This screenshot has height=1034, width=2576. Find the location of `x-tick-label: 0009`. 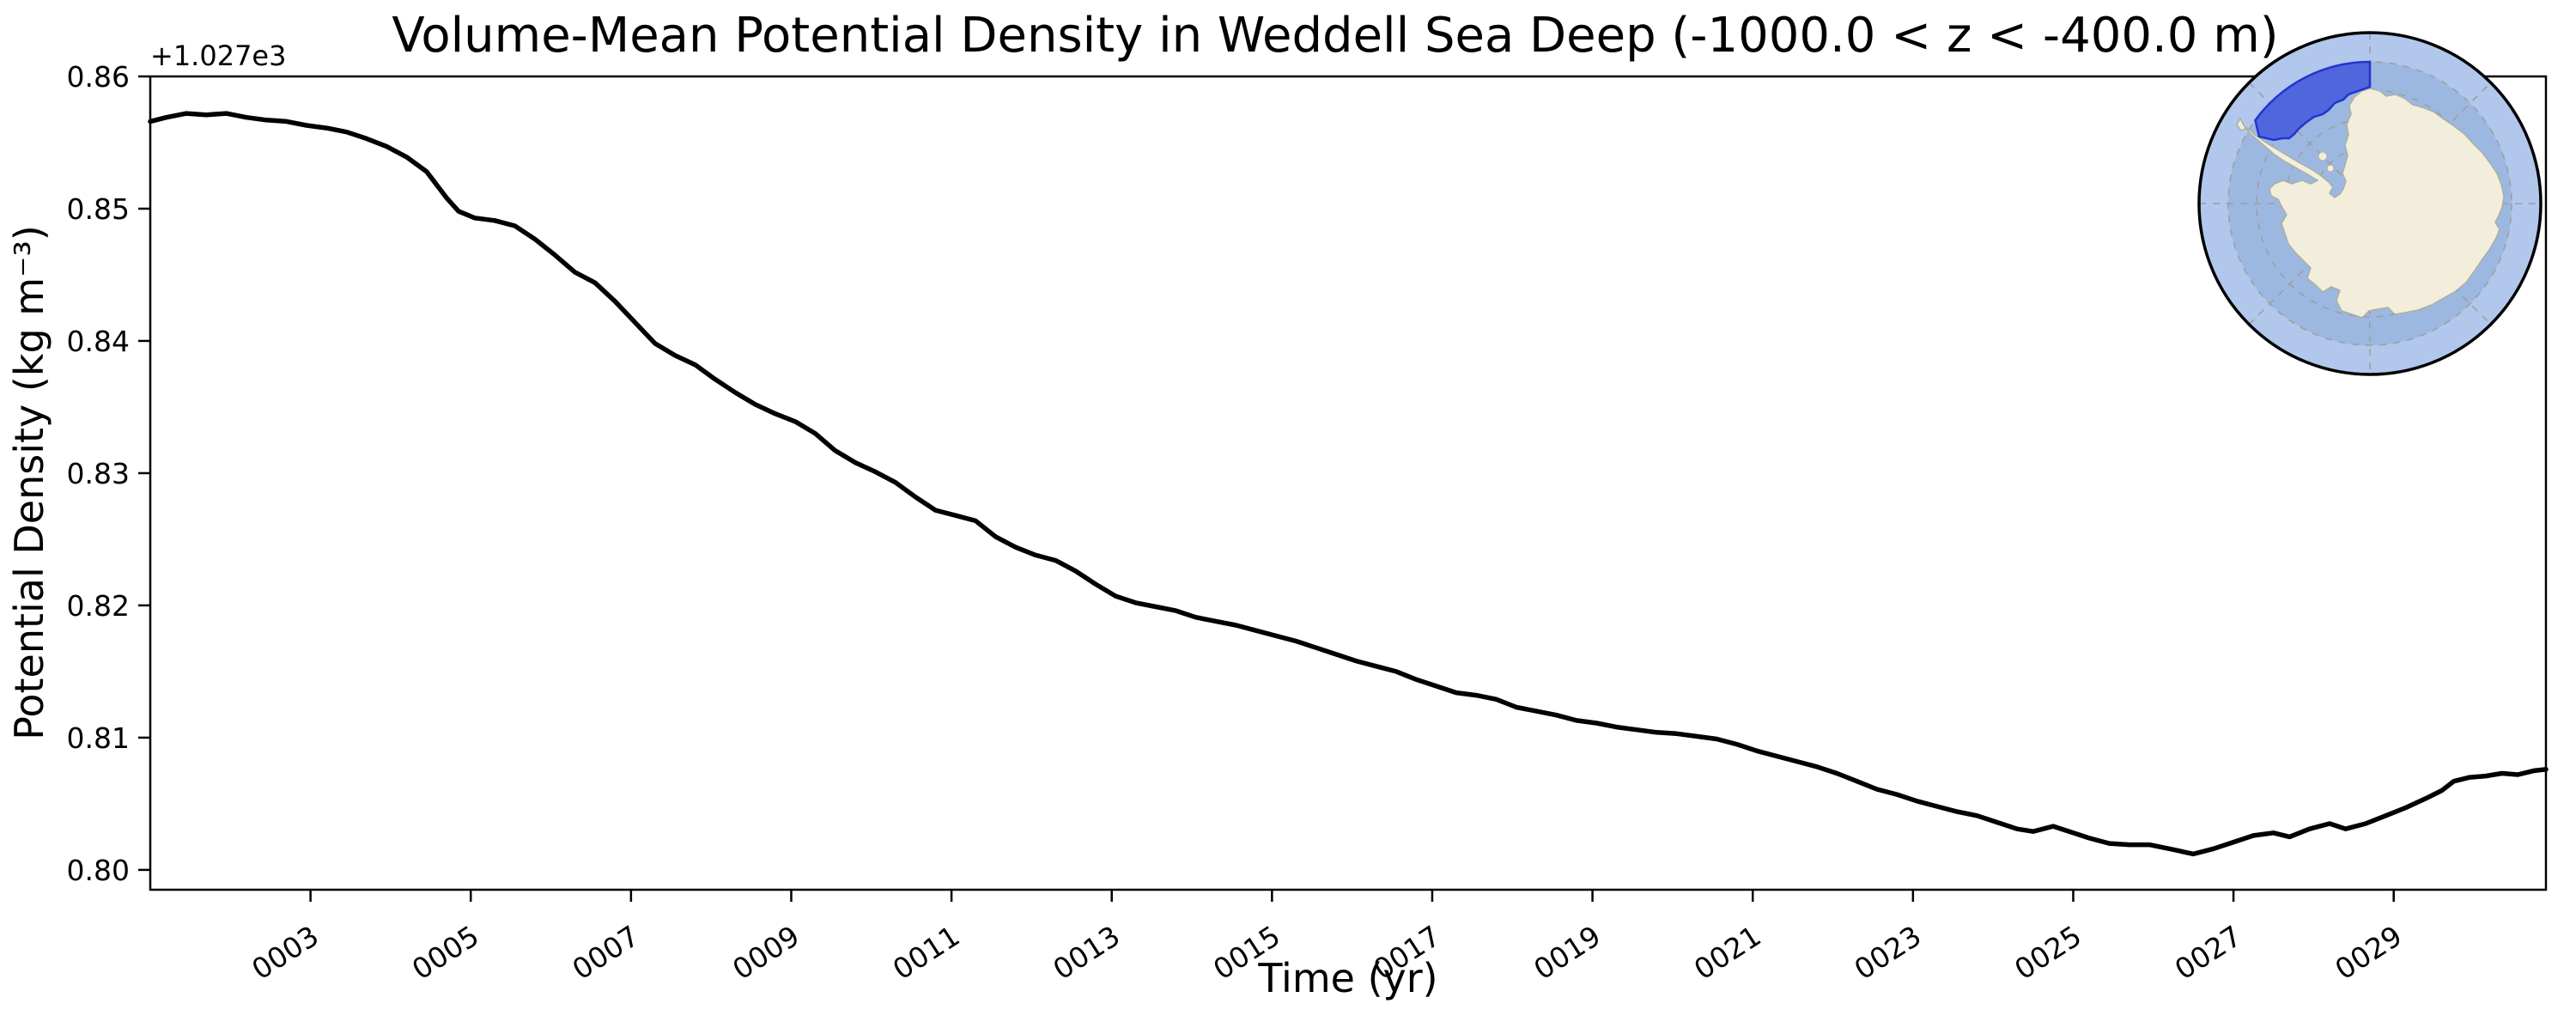

x-tick-label: 0009 is located at coordinates (766, 952).